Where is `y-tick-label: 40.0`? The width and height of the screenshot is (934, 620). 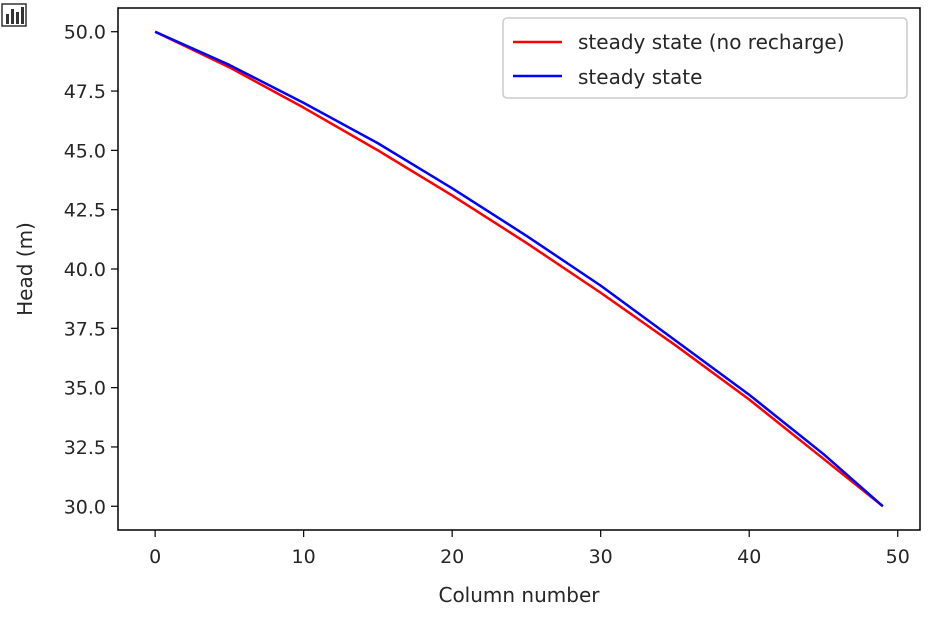 y-tick-label: 40.0 is located at coordinates (85, 270).